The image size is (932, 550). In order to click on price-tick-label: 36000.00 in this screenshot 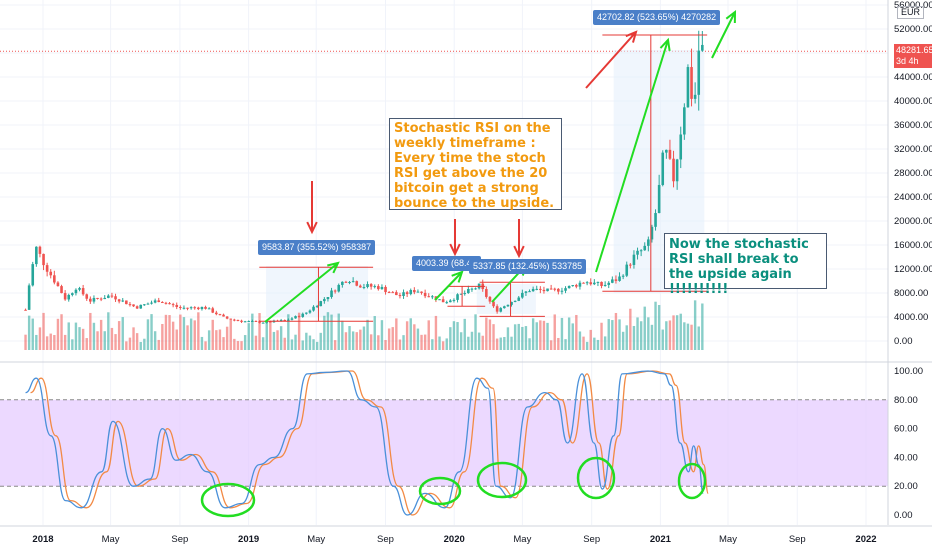, I will do `click(913, 125)`.